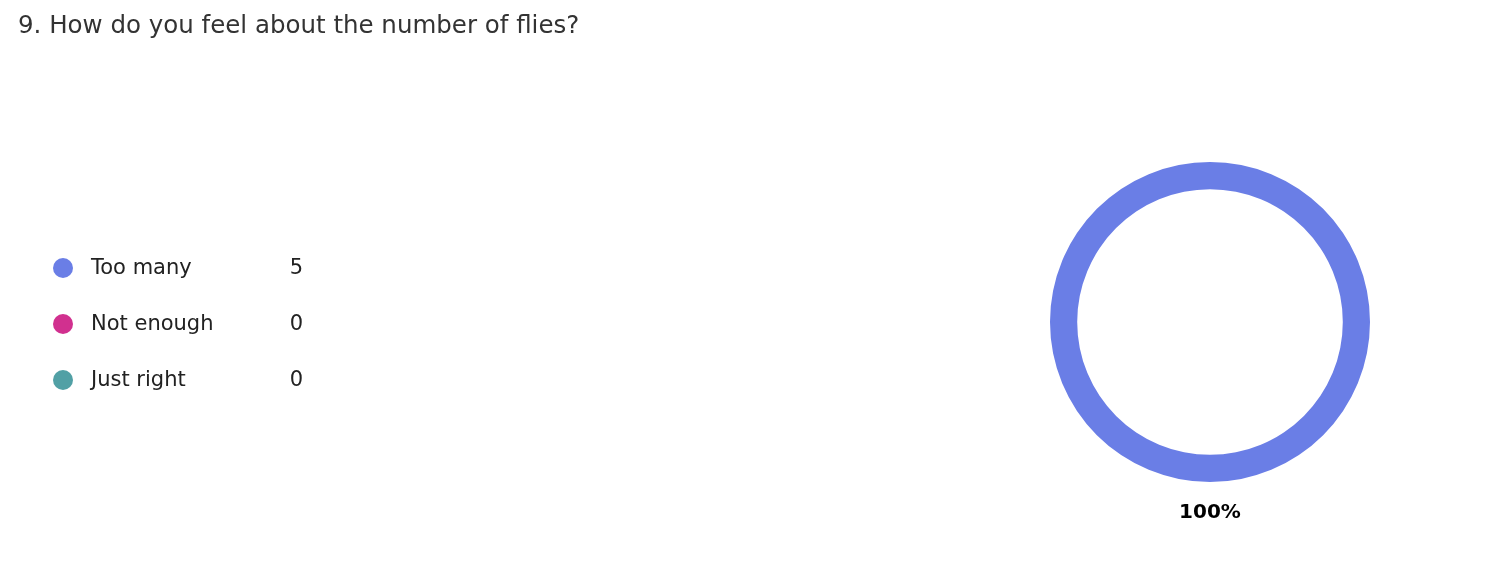 The height and width of the screenshot is (570, 1498). What do you see at coordinates (1210, 510) in the screenshot?
I see `data-label: 100%` at bounding box center [1210, 510].